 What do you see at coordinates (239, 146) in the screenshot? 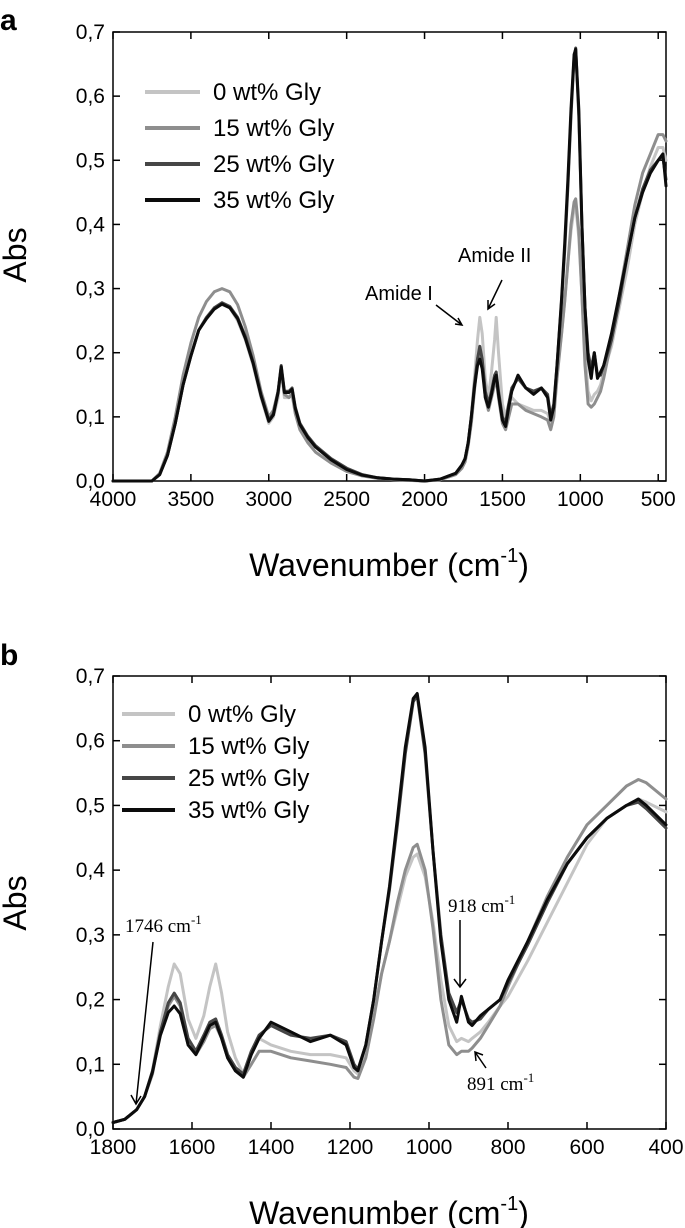
I see `legend-a: 0 wt% Gly 15 wt% Gly 25 wt% Gly 35 wt% Gly` at bounding box center [239, 146].